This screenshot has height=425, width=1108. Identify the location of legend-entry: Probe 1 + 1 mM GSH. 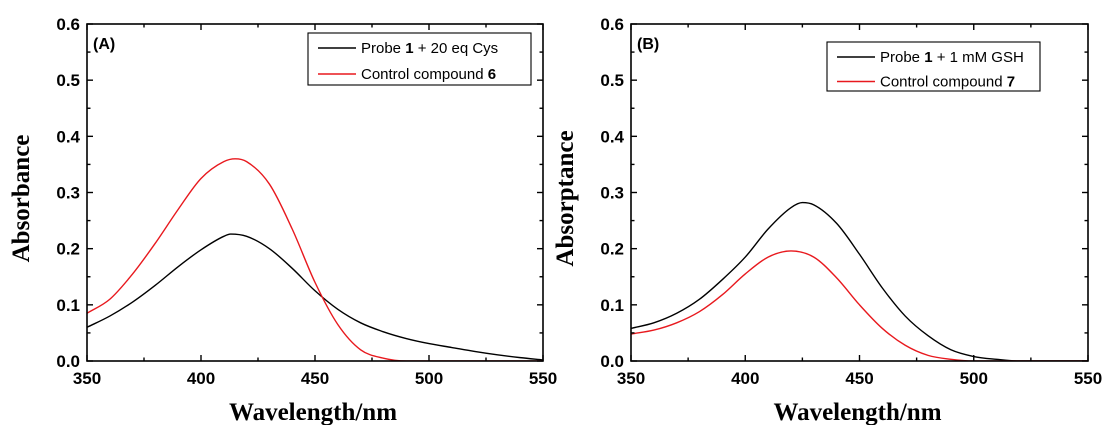
(952, 57).